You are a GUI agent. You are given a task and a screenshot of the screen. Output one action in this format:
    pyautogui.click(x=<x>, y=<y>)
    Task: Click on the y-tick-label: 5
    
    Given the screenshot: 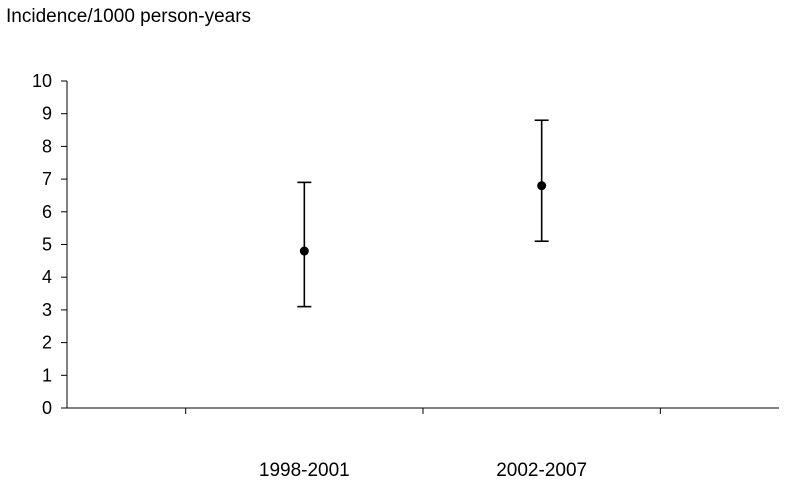 What is the action you would take?
    pyautogui.click(x=47, y=245)
    